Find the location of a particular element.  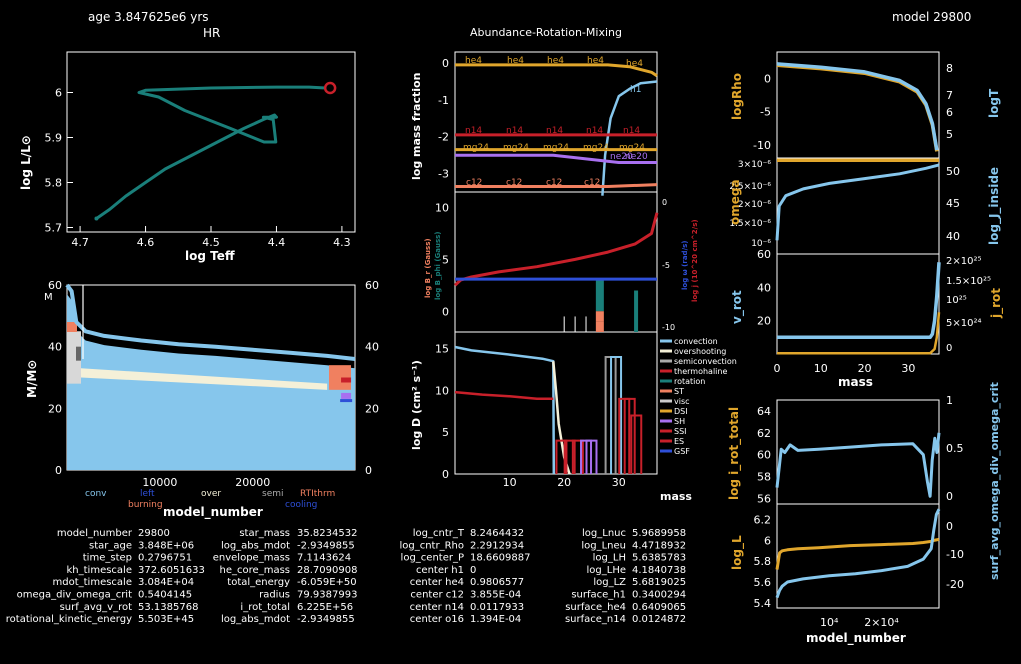

info-value: 79.9387993 is located at coordinates (327, 595).